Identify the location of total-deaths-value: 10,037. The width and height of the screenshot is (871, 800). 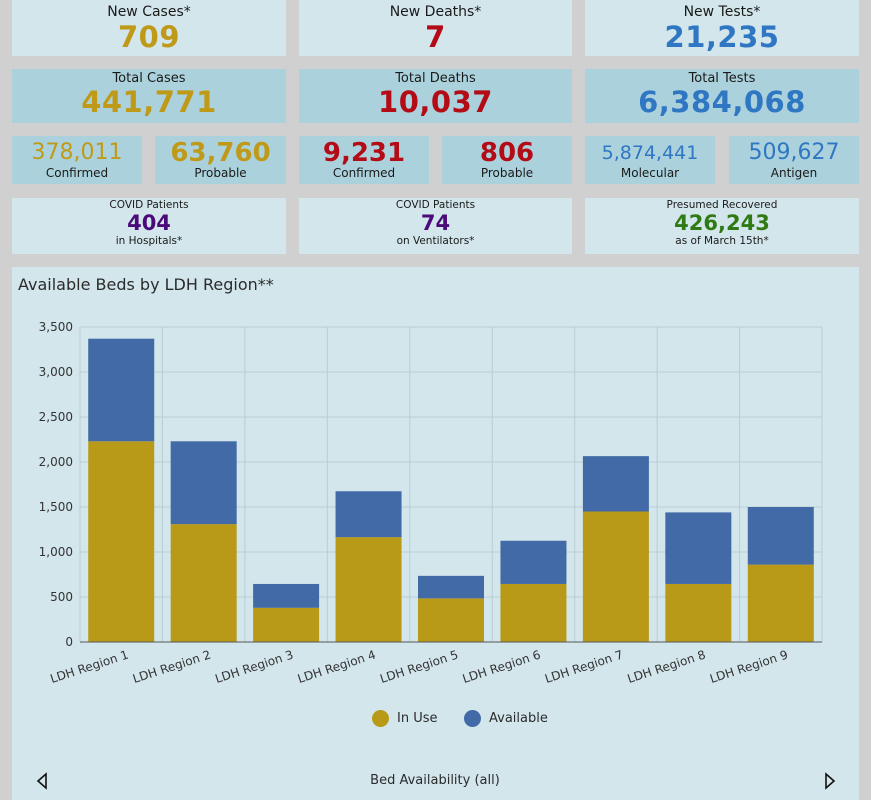
(435, 102).